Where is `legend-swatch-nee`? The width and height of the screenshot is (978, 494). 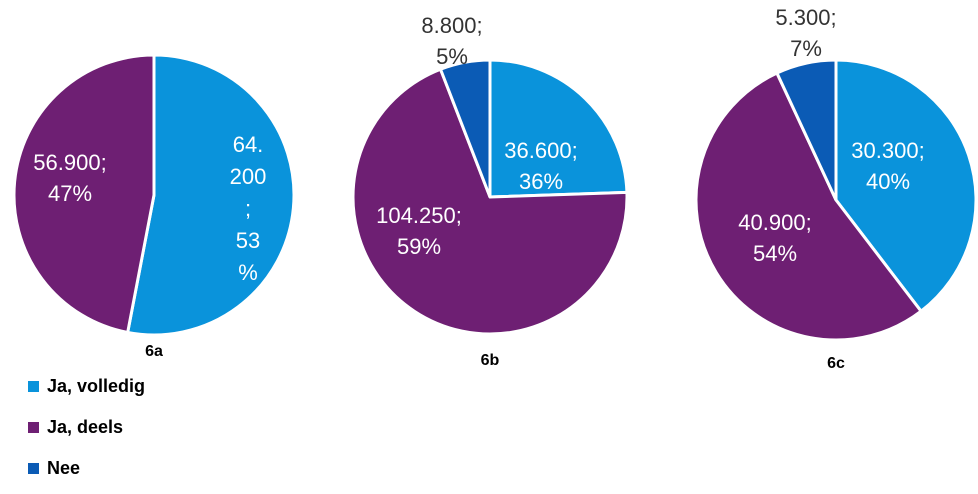 legend-swatch-nee is located at coordinates (33, 468).